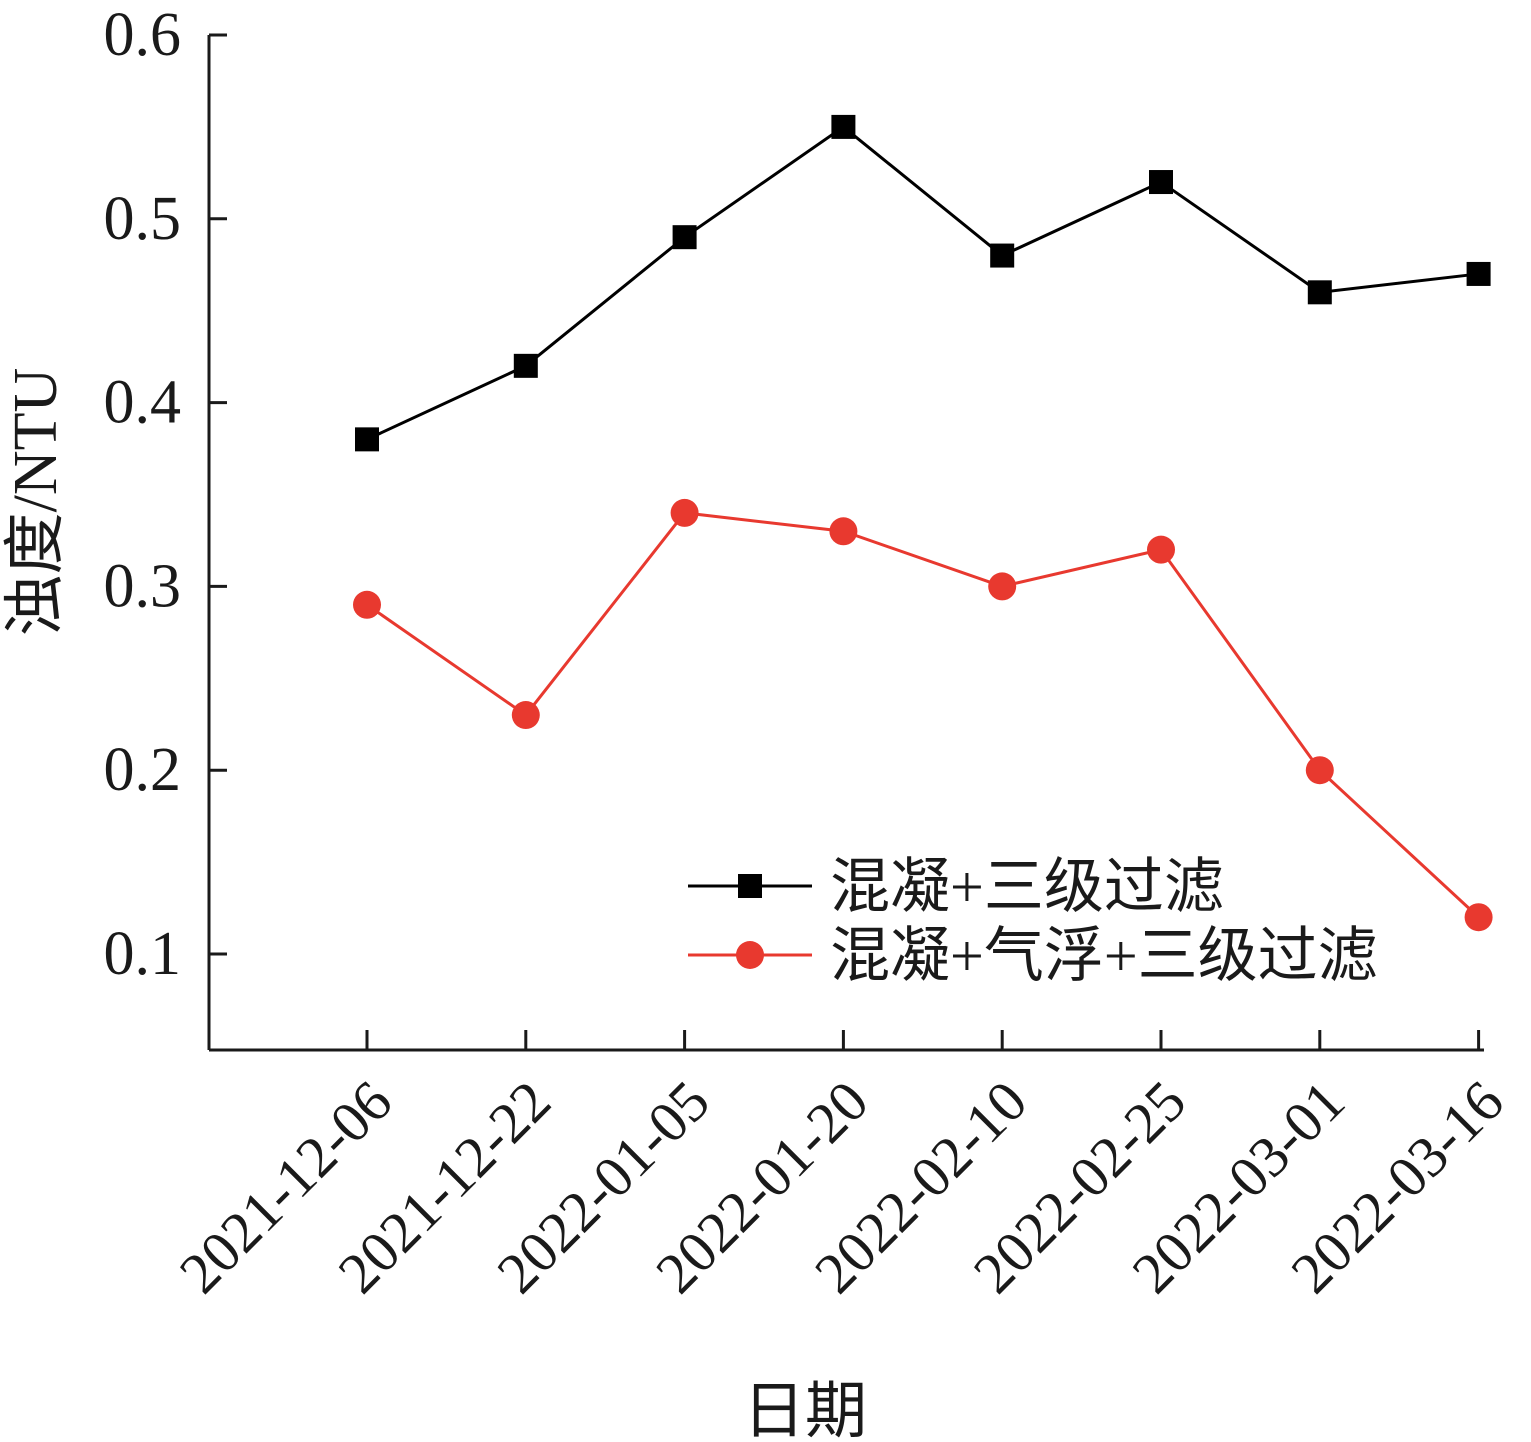 The width and height of the screenshot is (1531, 1442). What do you see at coordinates (165, 494) in the screenshot?
I see `y-ticks: 0.1 0.2 0.3 0.4 0.5 0.6` at bounding box center [165, 494].